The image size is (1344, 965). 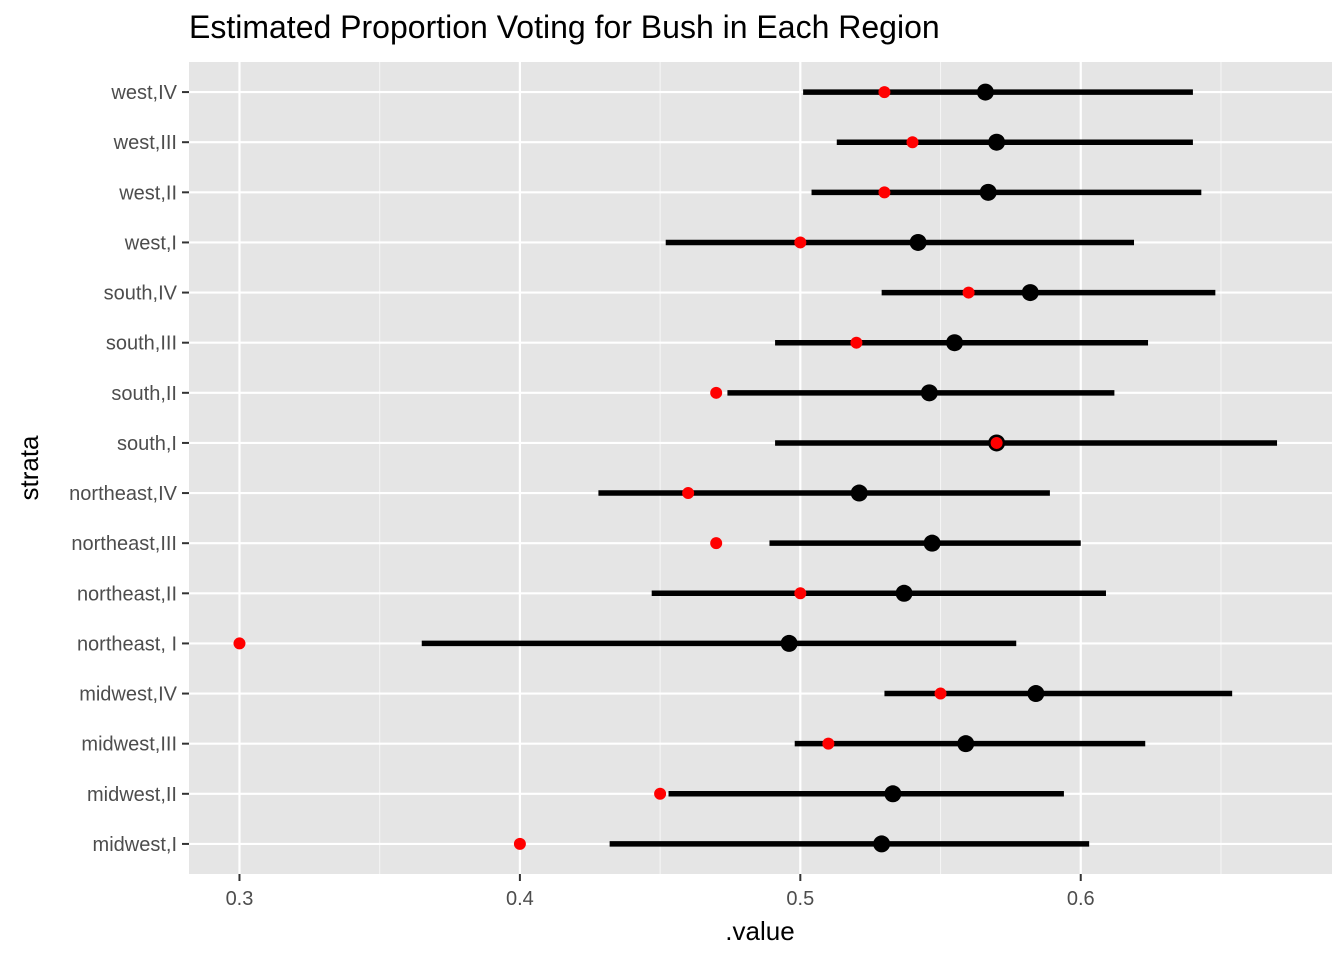 What do you see at coordinates (240, 899) in the screenshot?
I see `x-tick-label-0: 0.3` at bounding box center [240, 899].